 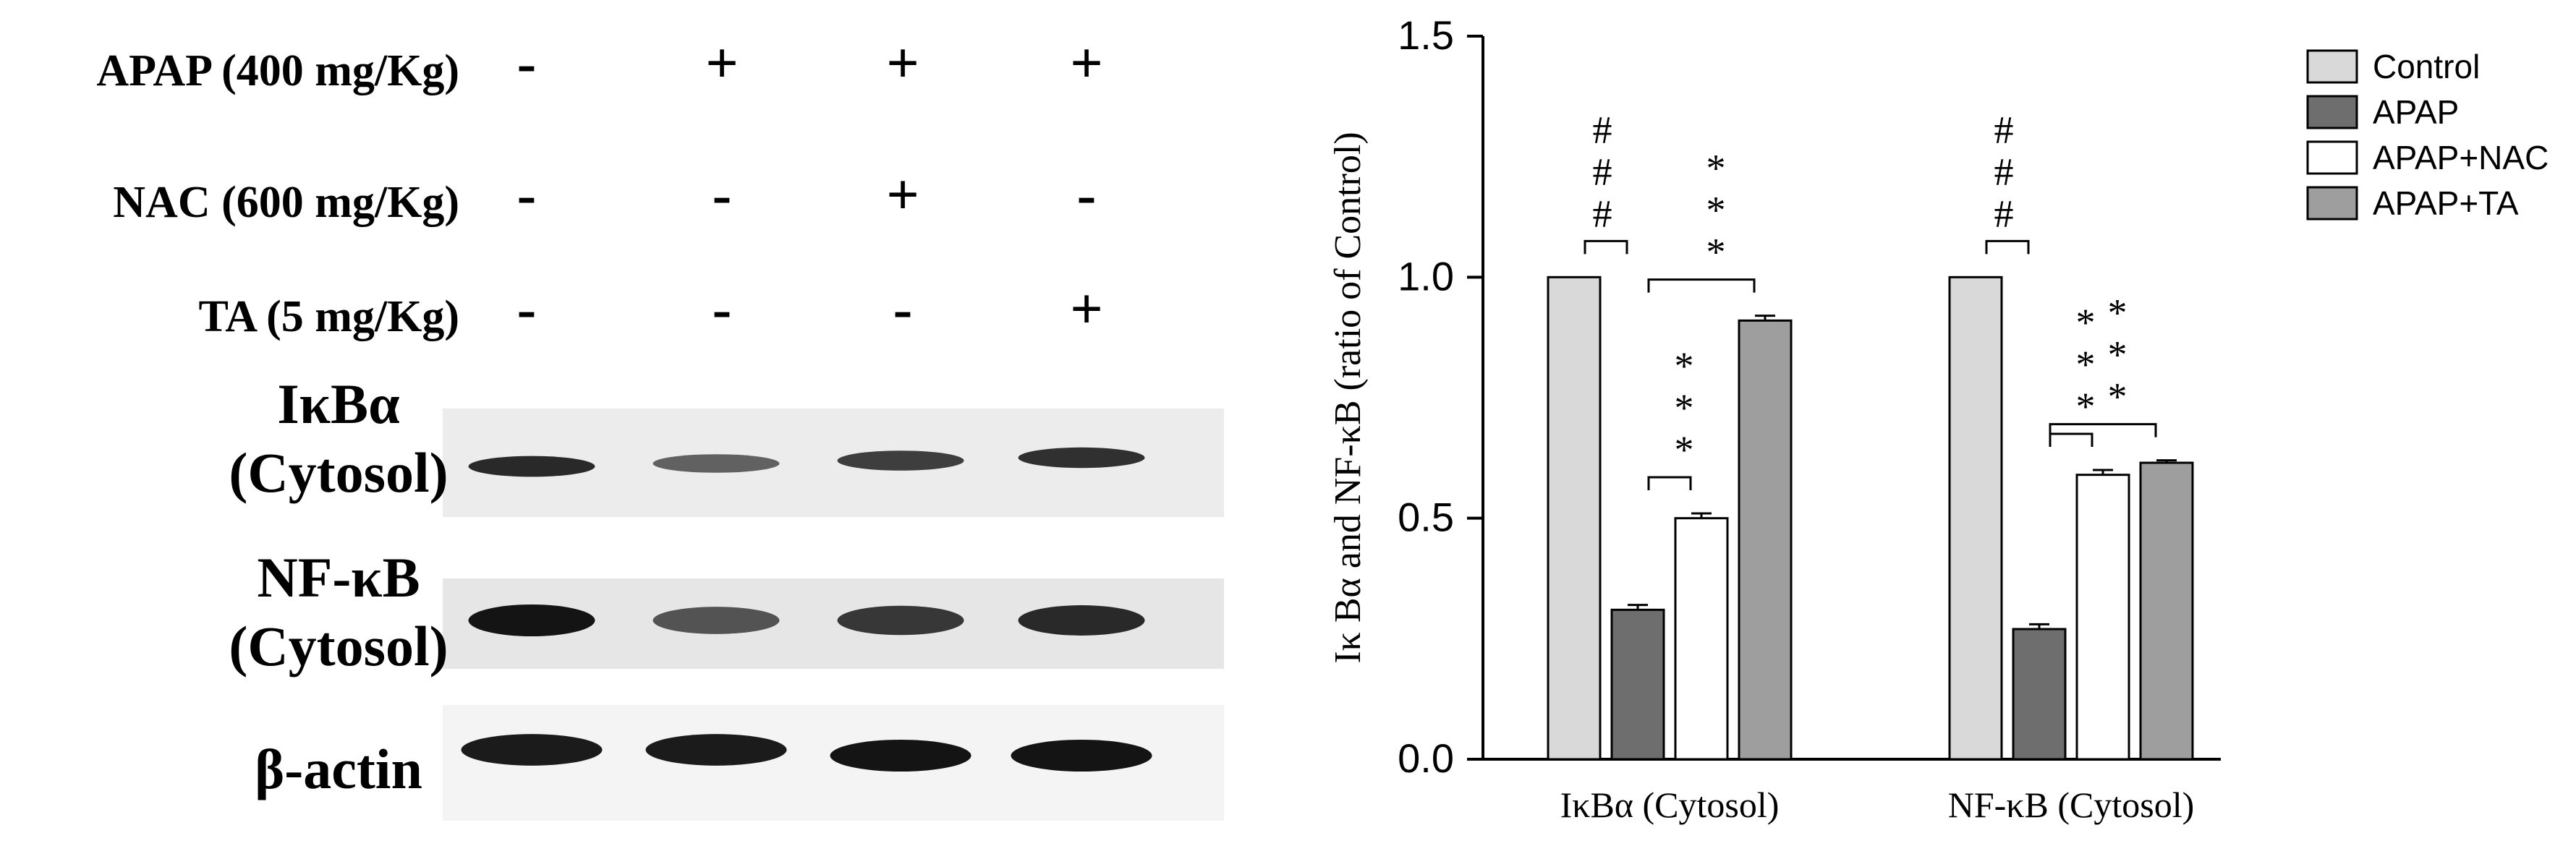 I want to click on y-tick-label: 0.5, so click(x=1426, y=518).